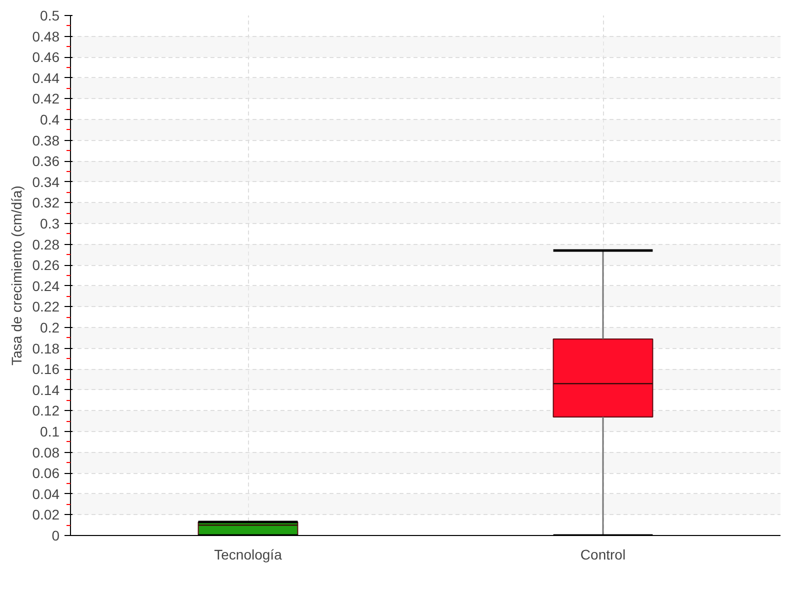  Describe the element at coordinates (46, 348) in the screenshot. I see `y-tick-label: 0.18` at that location.